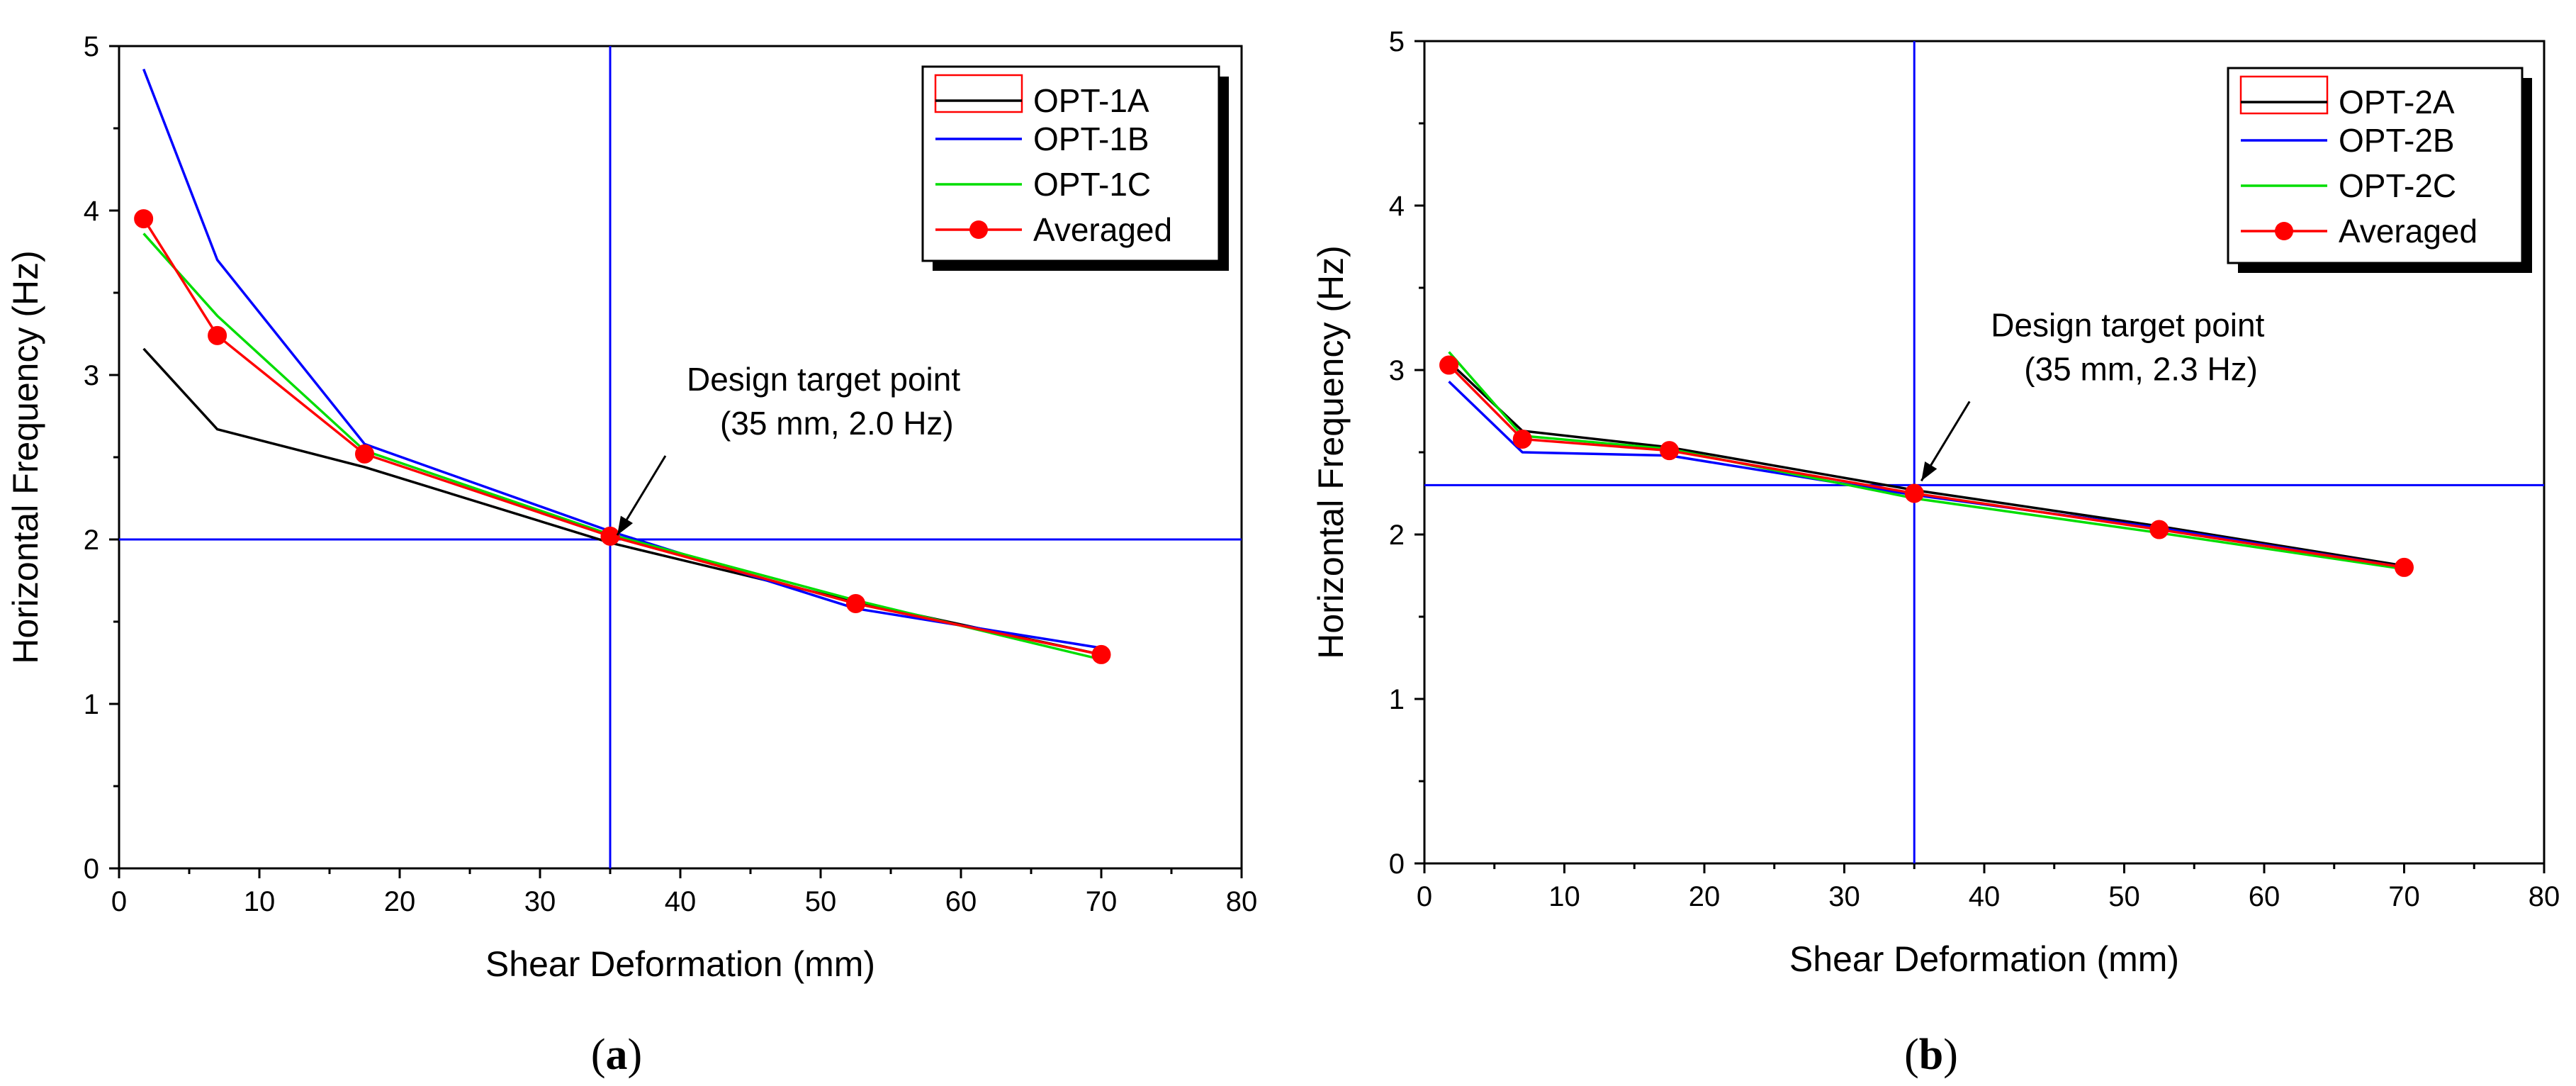 The width and height of the screenshot is (2576, 1086). I want to click on series-line-opt-2c, so click(1926, 461).